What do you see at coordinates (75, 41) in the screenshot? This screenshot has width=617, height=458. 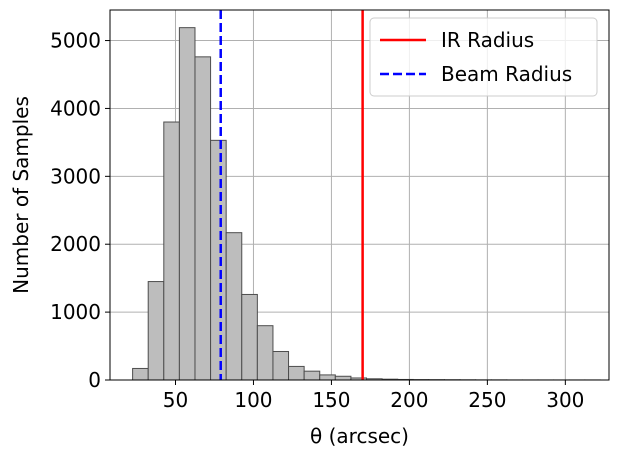 I see `y-tick-label: 5000` at bounding box center [75, 41].